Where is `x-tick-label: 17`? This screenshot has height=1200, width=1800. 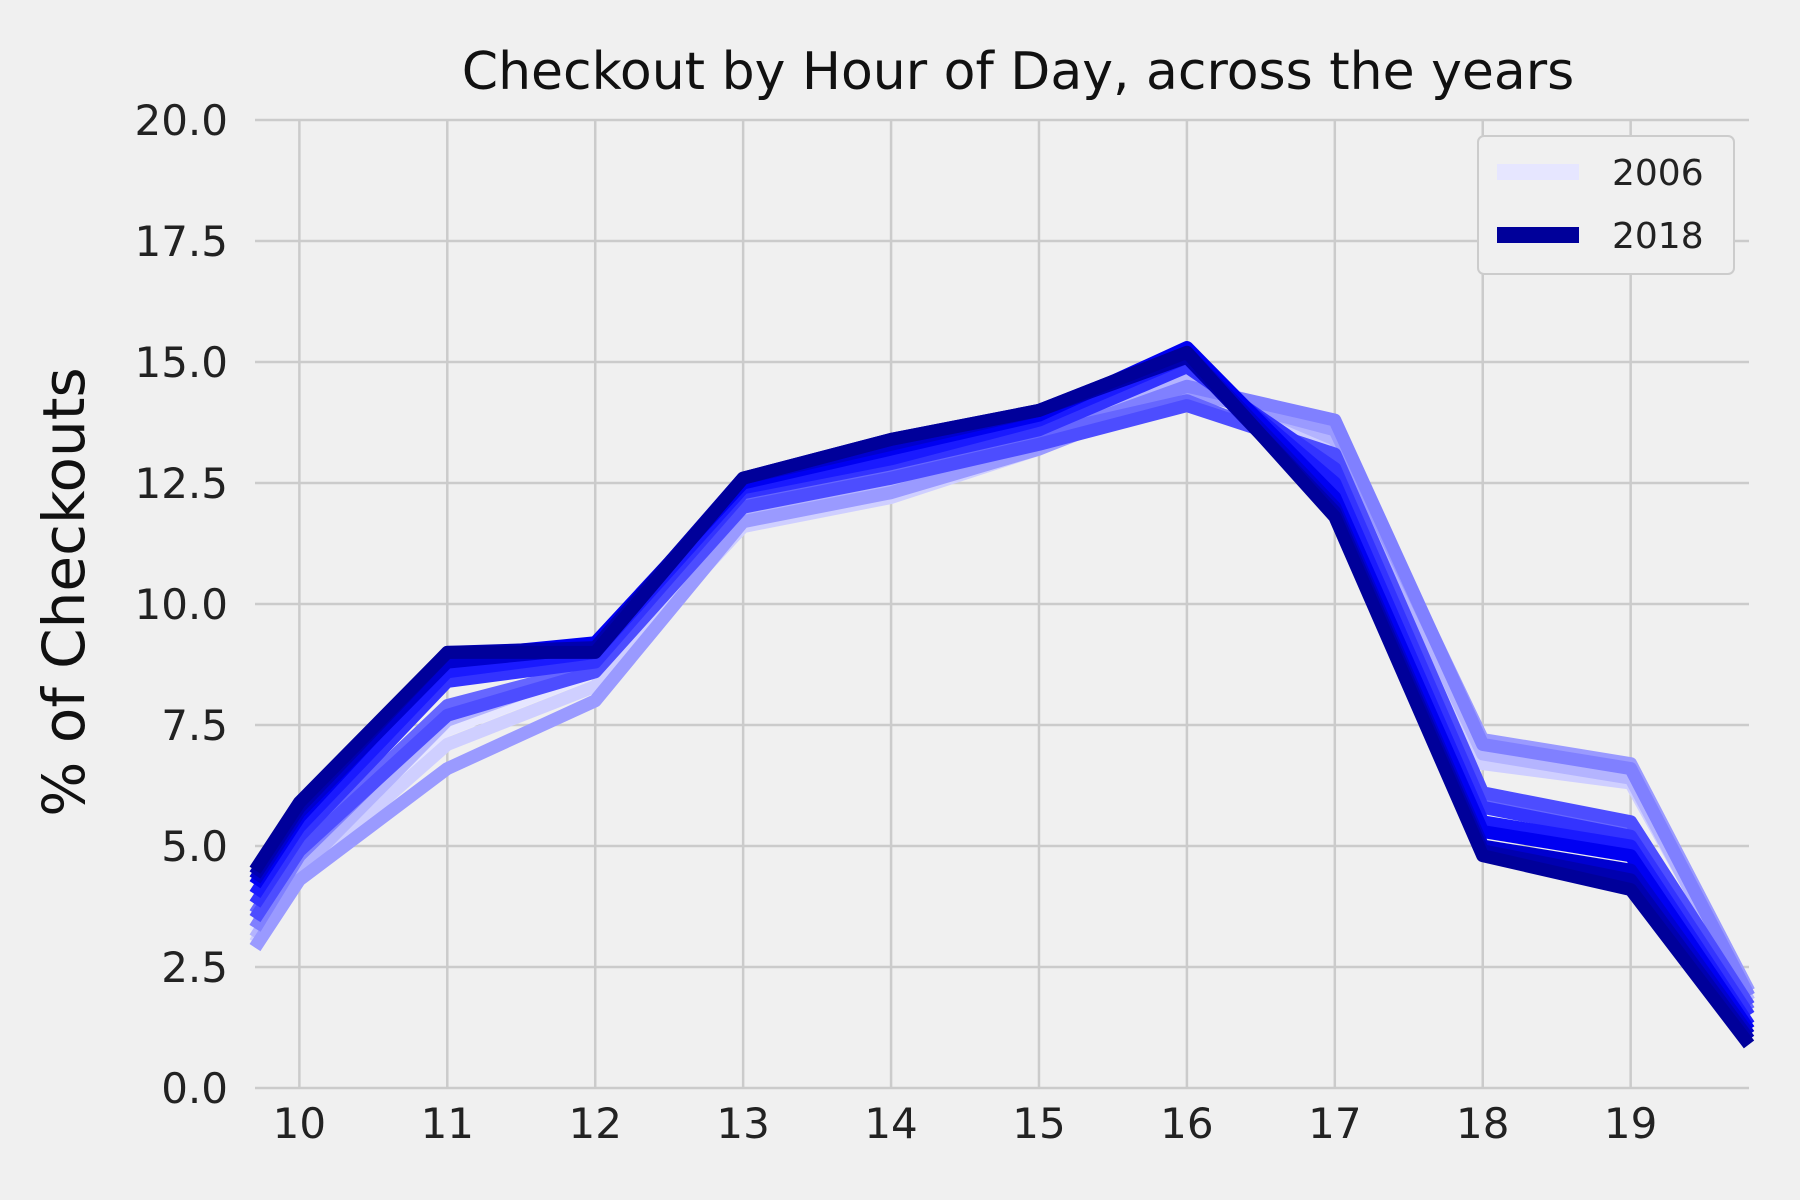
x-tick-label: 17 is located at coordinates (1334, 1123).